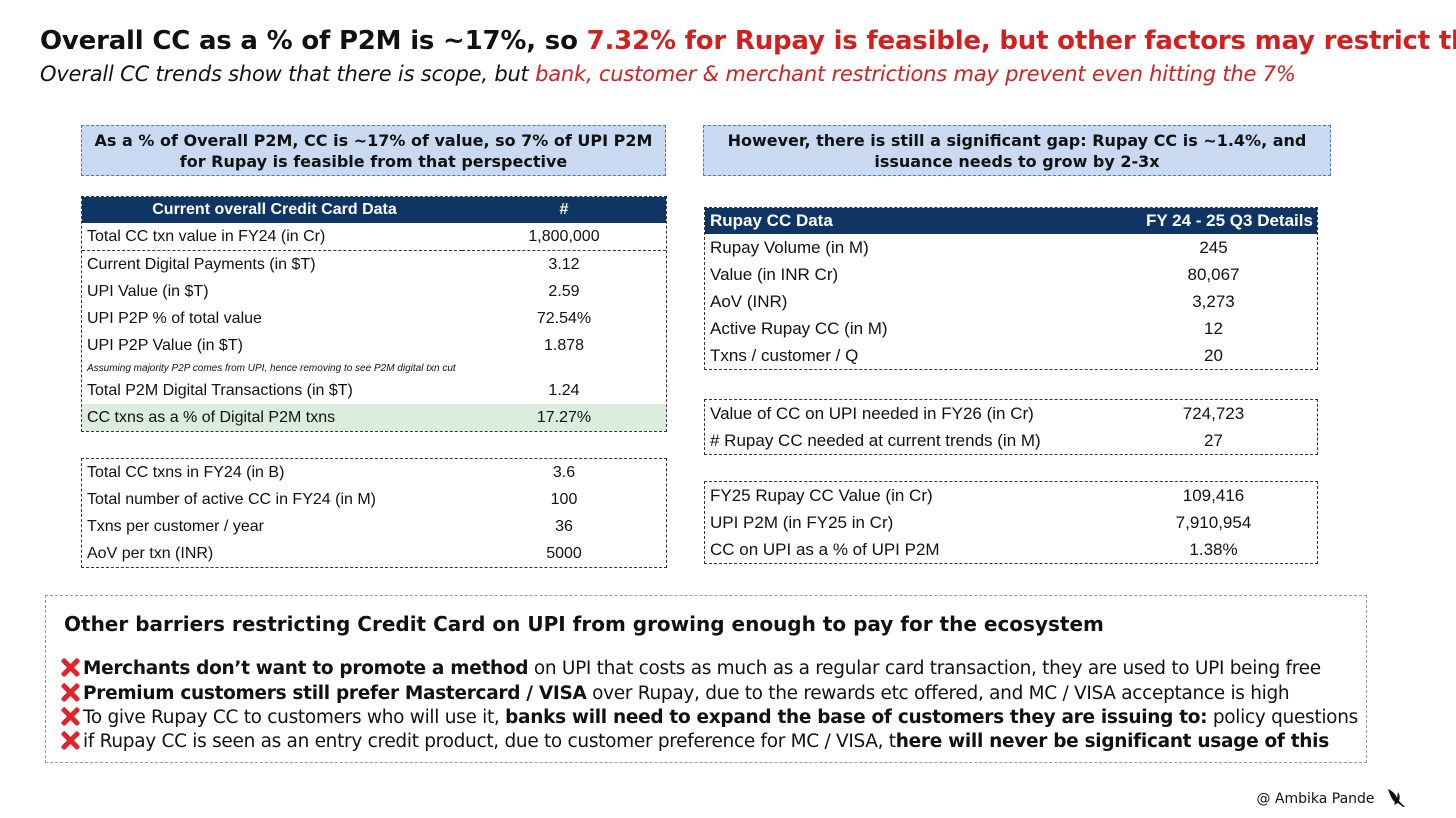 This screenshot has height=818, width=1456. I want to click on row-label: Txns per customer / year, so click(175, 526).